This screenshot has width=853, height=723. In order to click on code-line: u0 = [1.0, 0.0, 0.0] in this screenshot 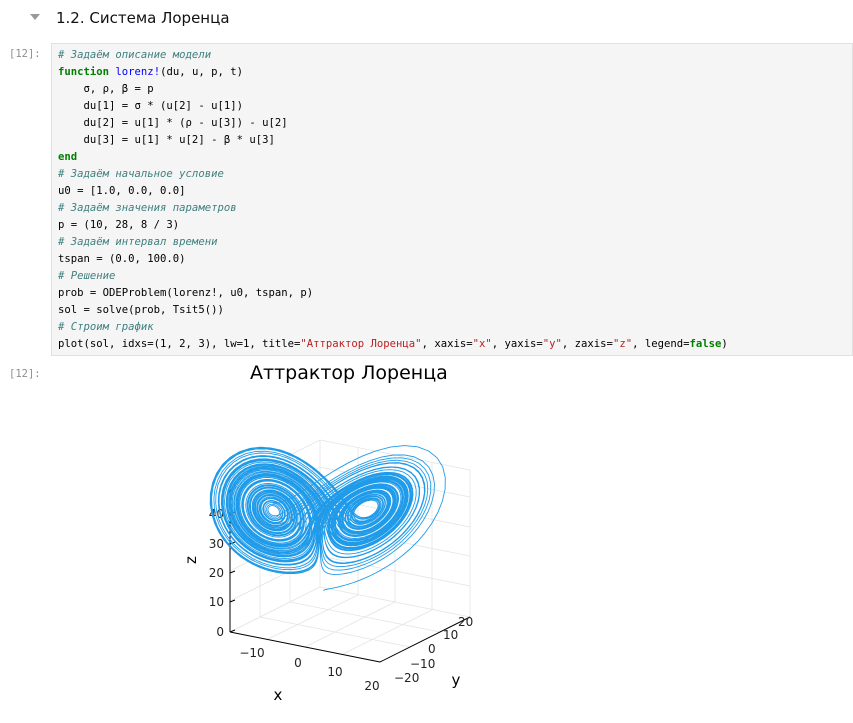, I will do `click(122, 191)`.